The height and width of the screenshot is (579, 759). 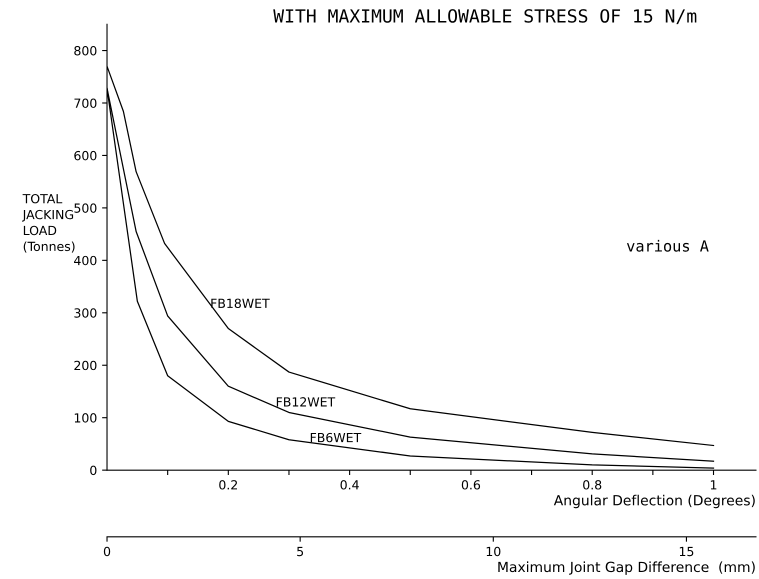 What do you see at coordinates (713, 485) in the screenshot?
I see `x-tick-label: 1` at bounding box center [713, 485].